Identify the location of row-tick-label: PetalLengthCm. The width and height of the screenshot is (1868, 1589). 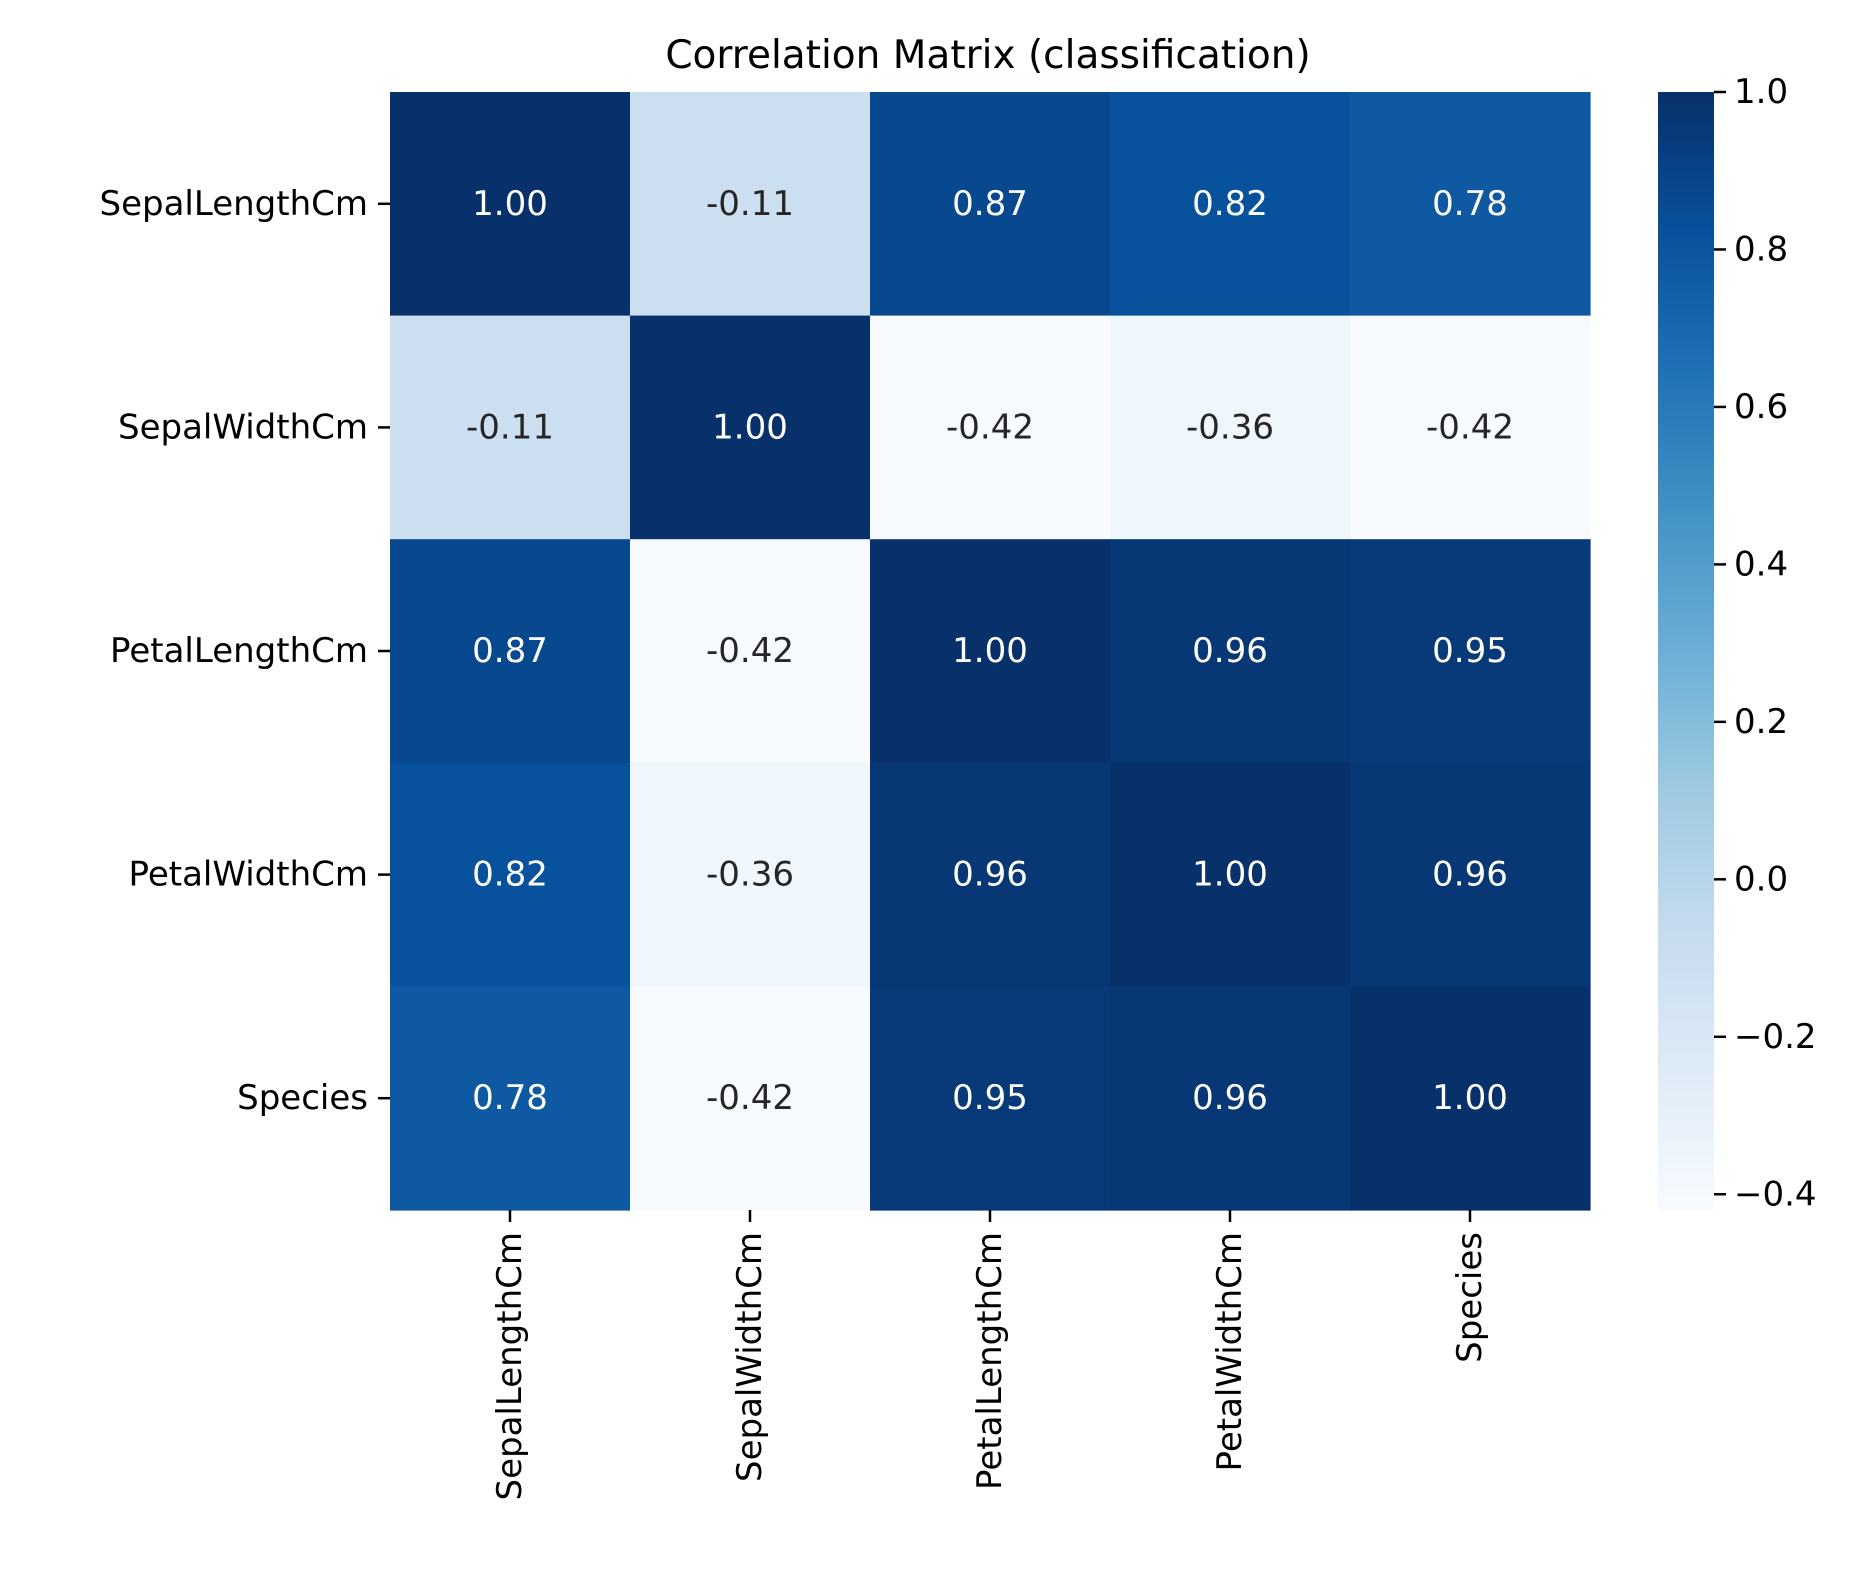
(239, 651).